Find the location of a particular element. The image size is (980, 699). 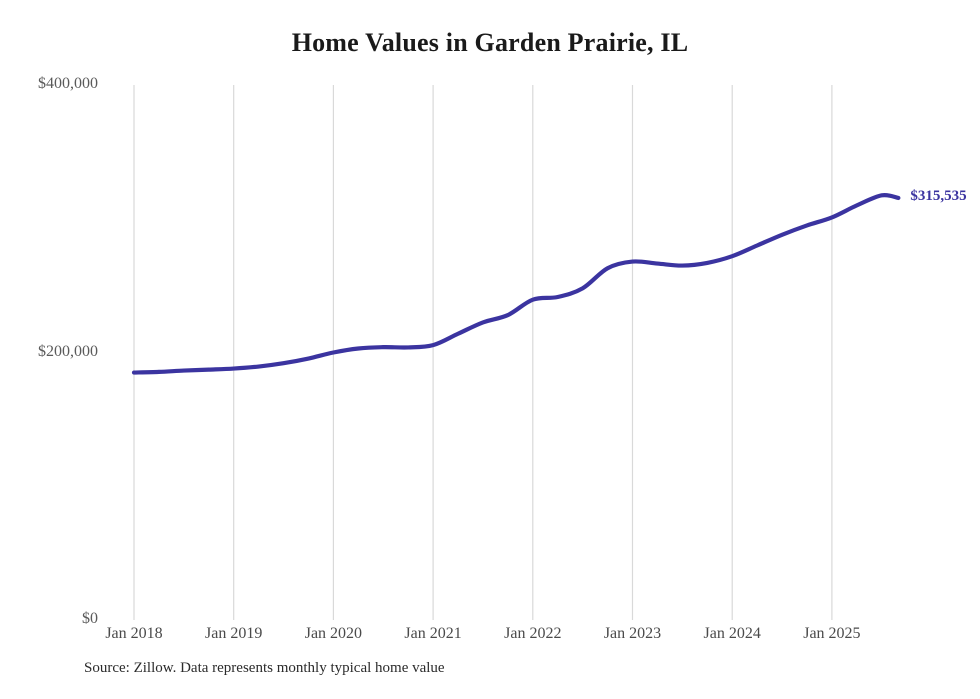

x-tick-label: Jan 2018 is located at coordinates (134, 633).